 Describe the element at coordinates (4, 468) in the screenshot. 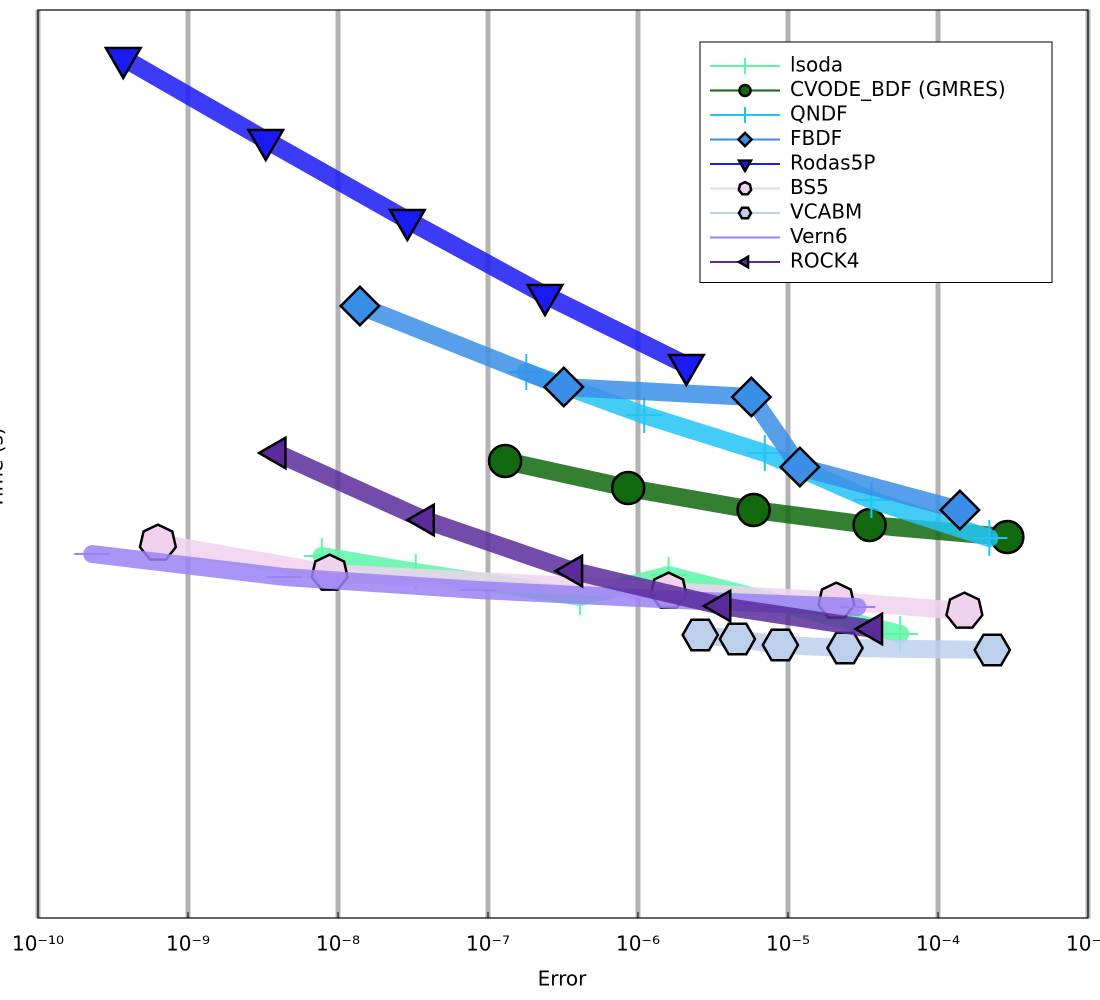

I see `y-axis-label: Time (s)` at that location.